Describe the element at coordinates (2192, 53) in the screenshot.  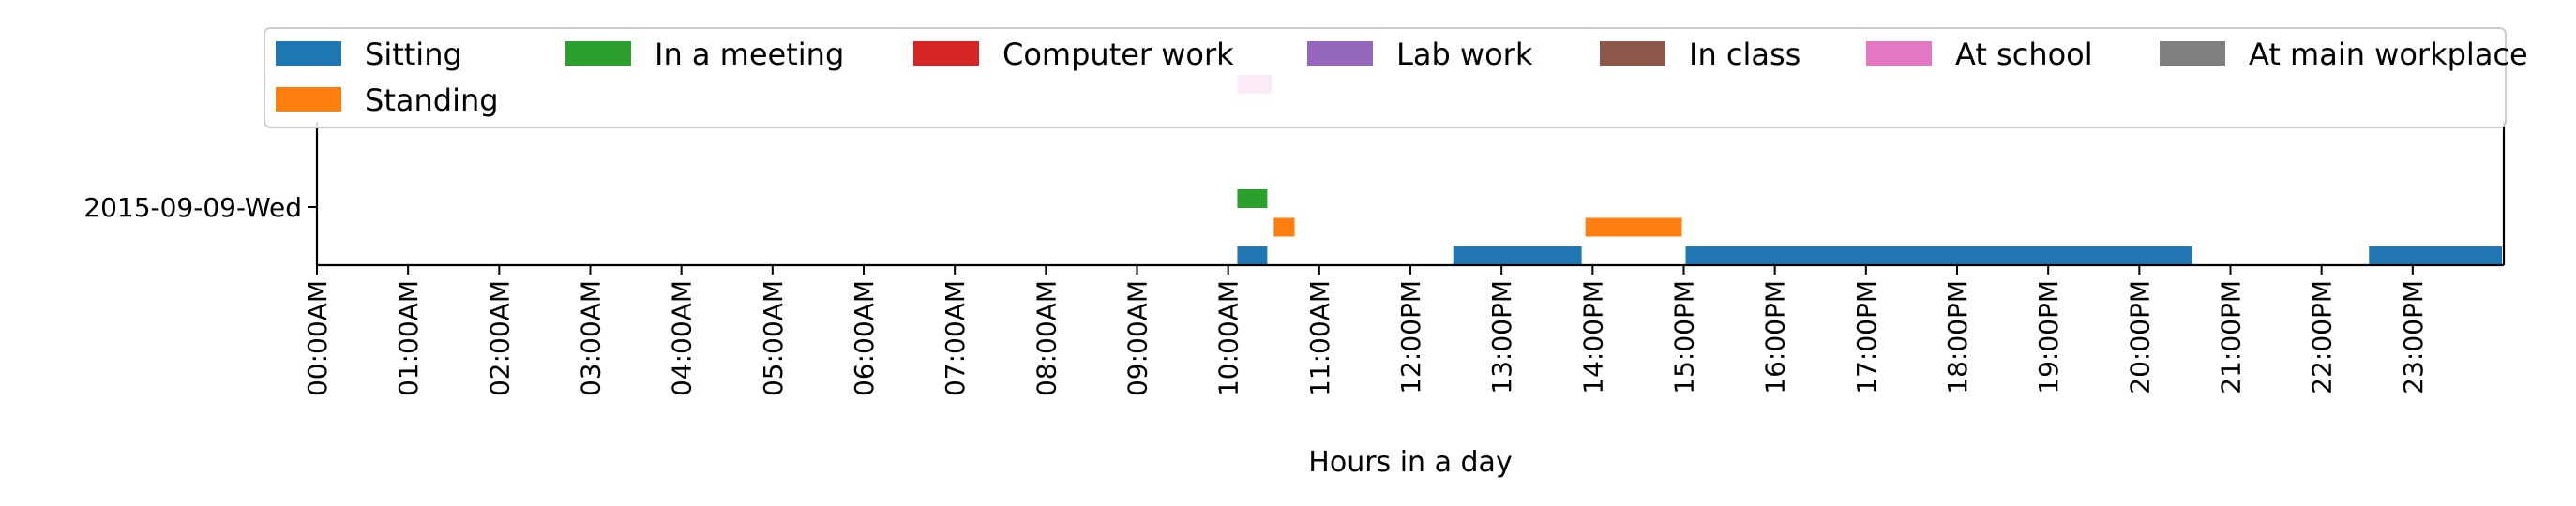
I see `legend-swatch-at-main-workplace` at that location.